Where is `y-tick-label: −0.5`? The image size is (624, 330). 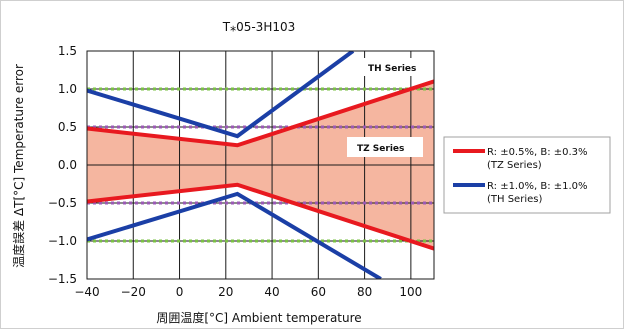 y-tick-label: −0.5 is located at coordinates (62, 203).